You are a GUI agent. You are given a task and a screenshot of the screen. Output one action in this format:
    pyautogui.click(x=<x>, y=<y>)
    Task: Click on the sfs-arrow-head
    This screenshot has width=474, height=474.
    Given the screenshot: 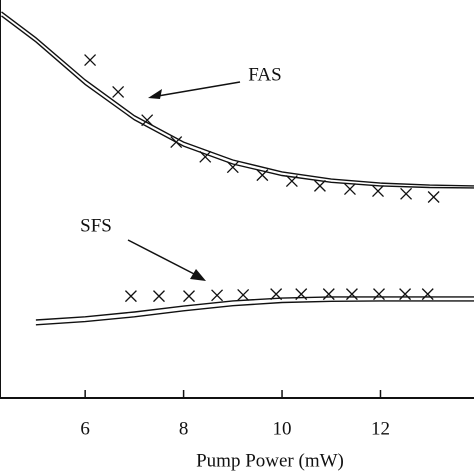 What is the action you would take?
    pyautogui.click(x=198, y=275)
    